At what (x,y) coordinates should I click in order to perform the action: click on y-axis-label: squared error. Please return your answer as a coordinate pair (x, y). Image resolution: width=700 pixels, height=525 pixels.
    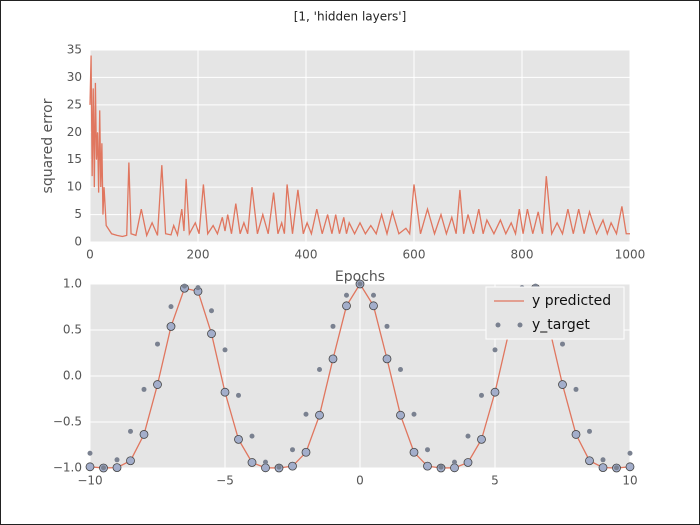
    Looking at the image, I should click on (48, 145).